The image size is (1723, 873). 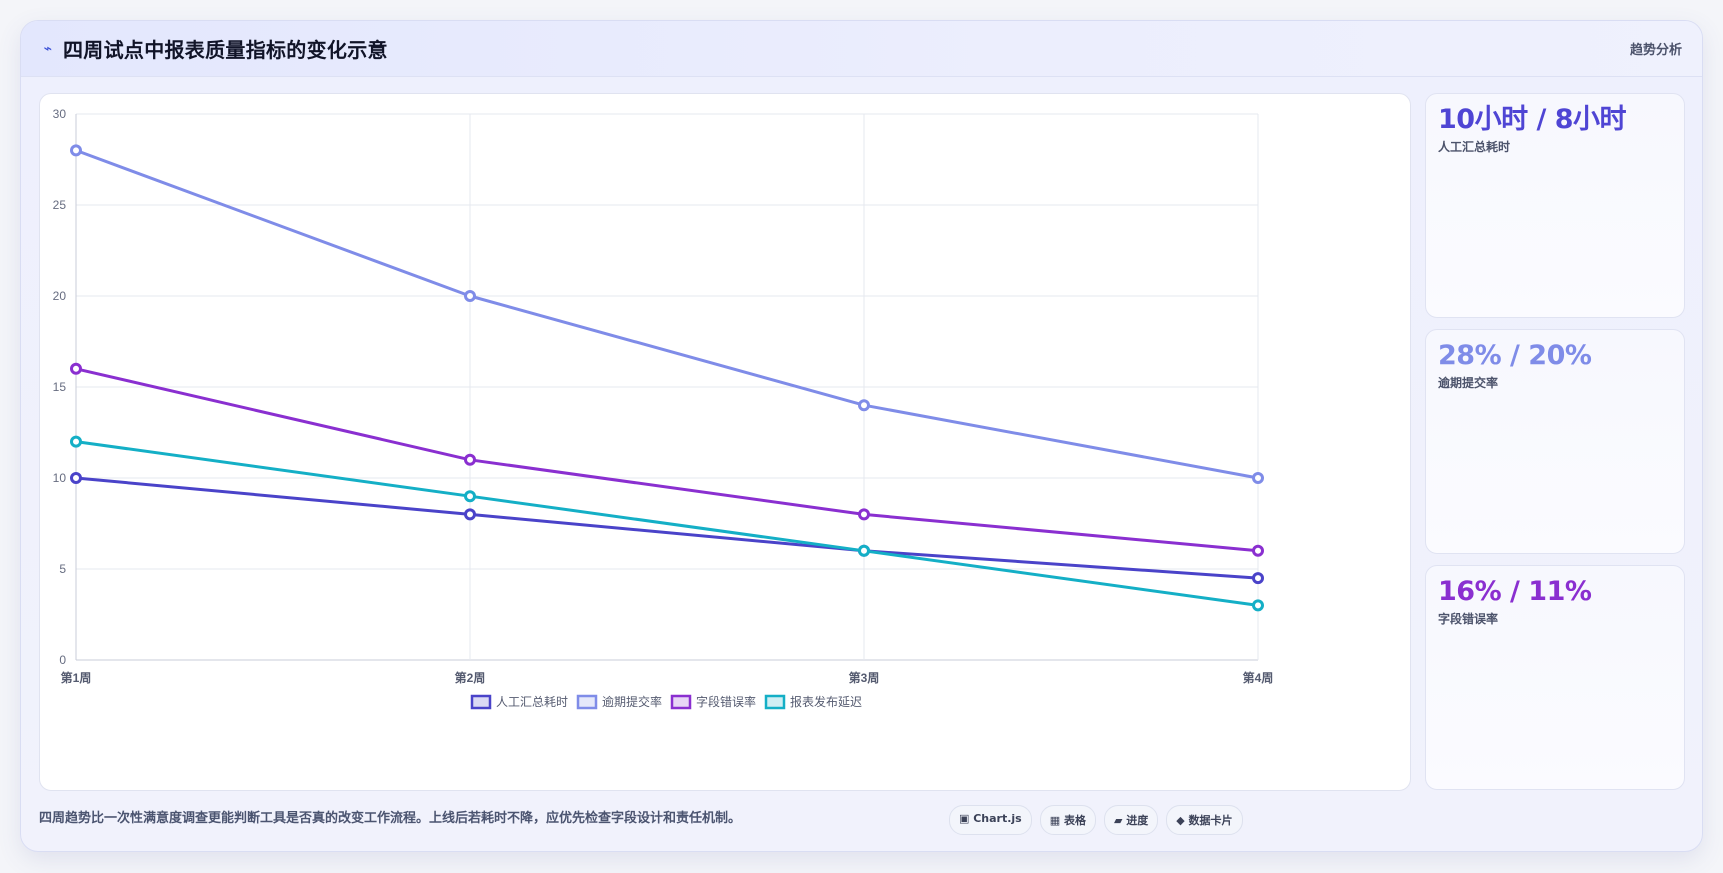 I want to click on legend-item: 字段错误率, so click(x=713, y=702).